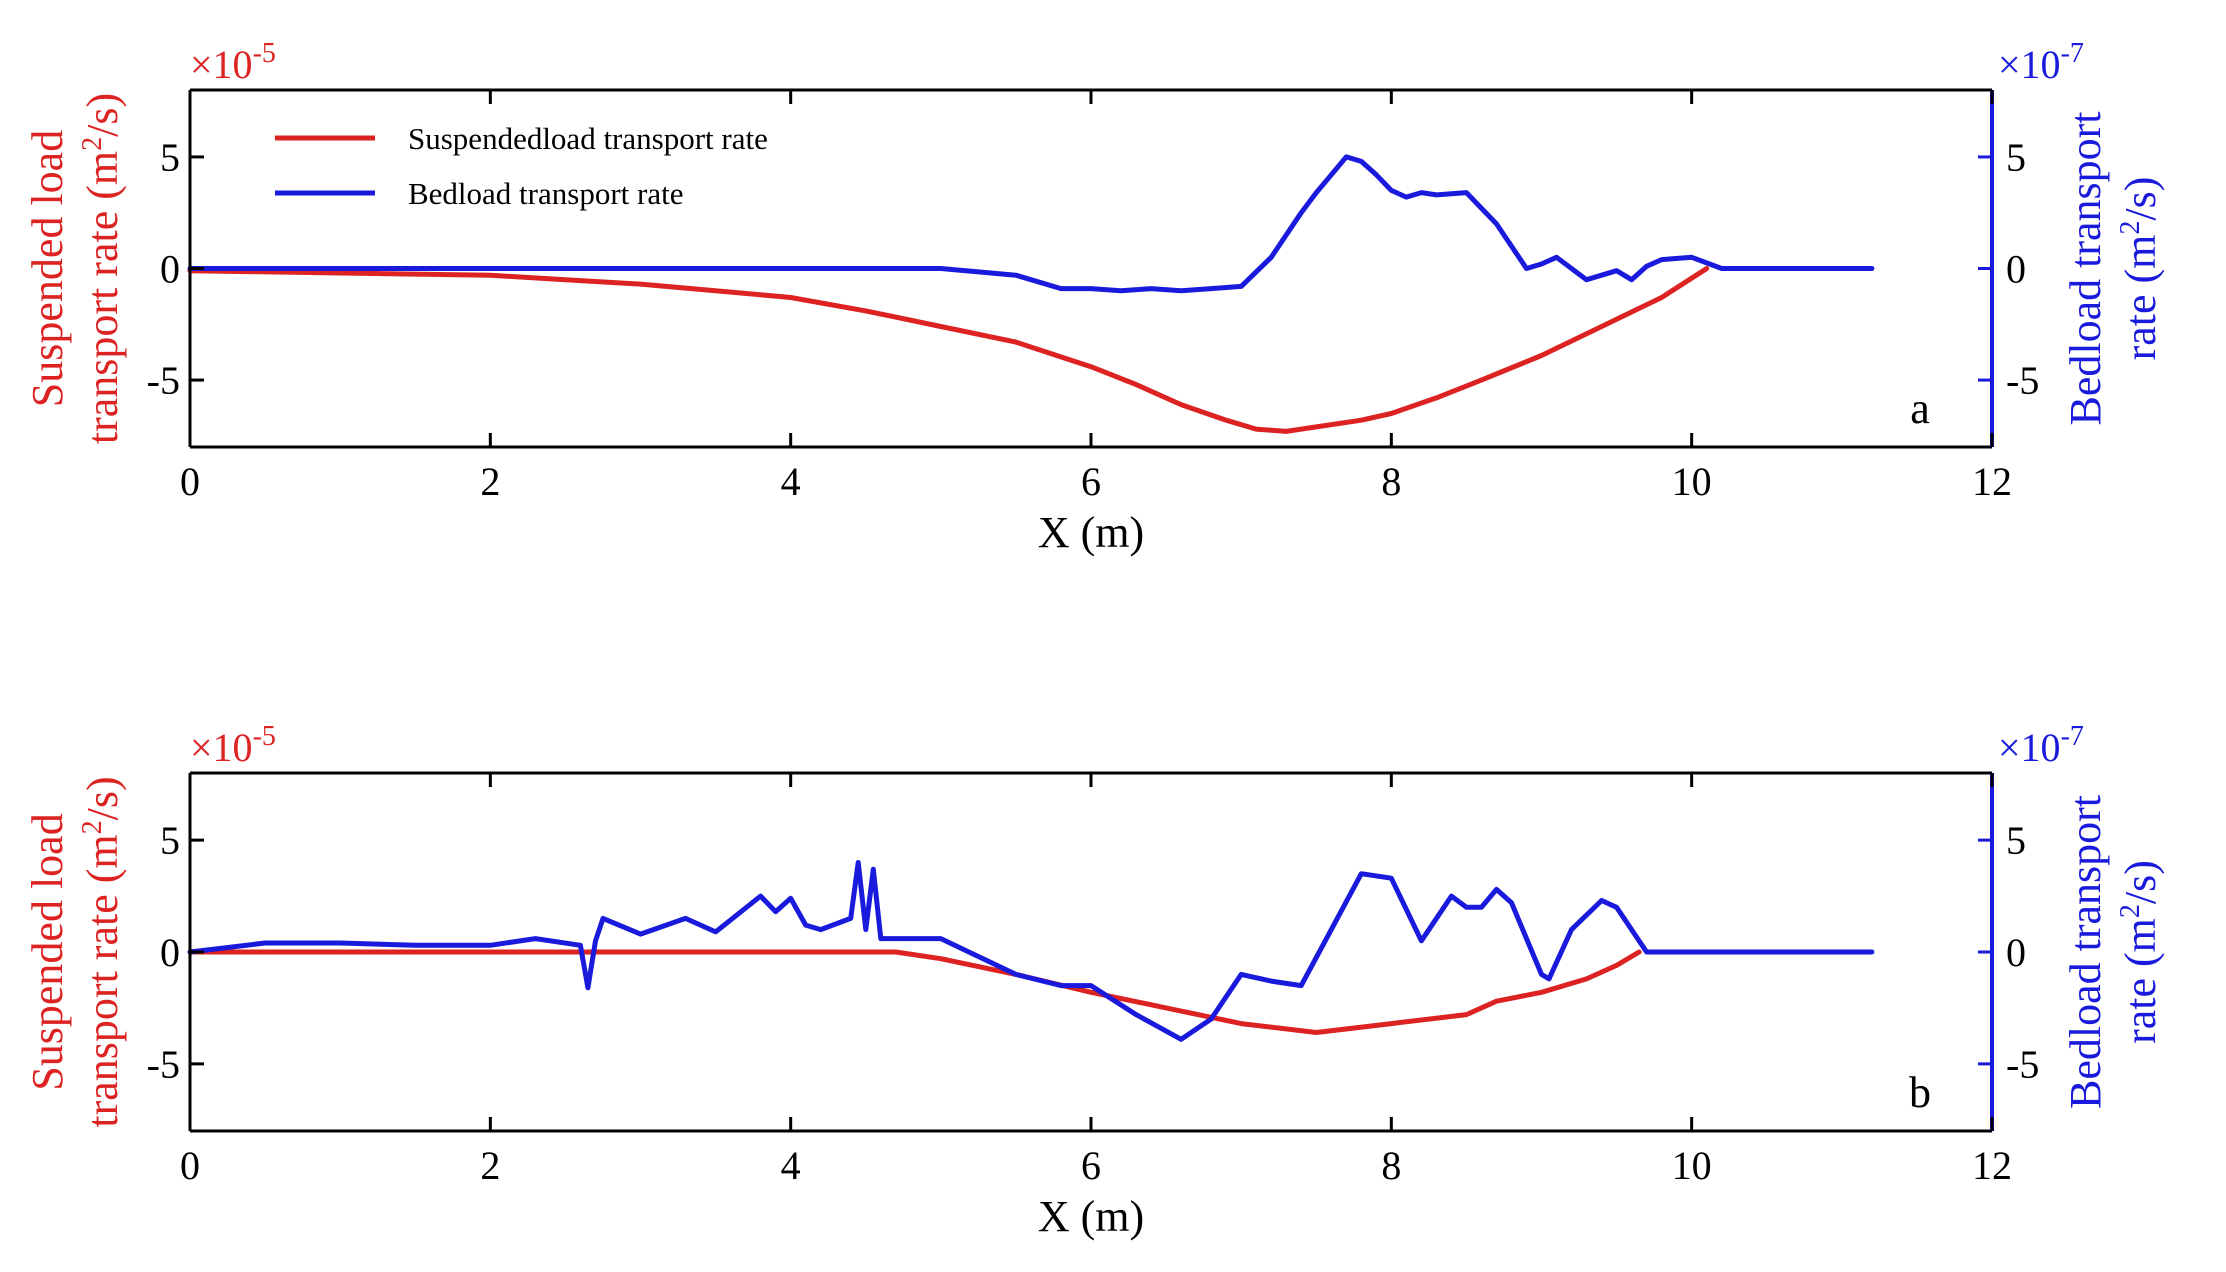  Describe the element at coordinates (545, 193) in the screenshot. I see `legend-label: Bedload transport rate` at that location.